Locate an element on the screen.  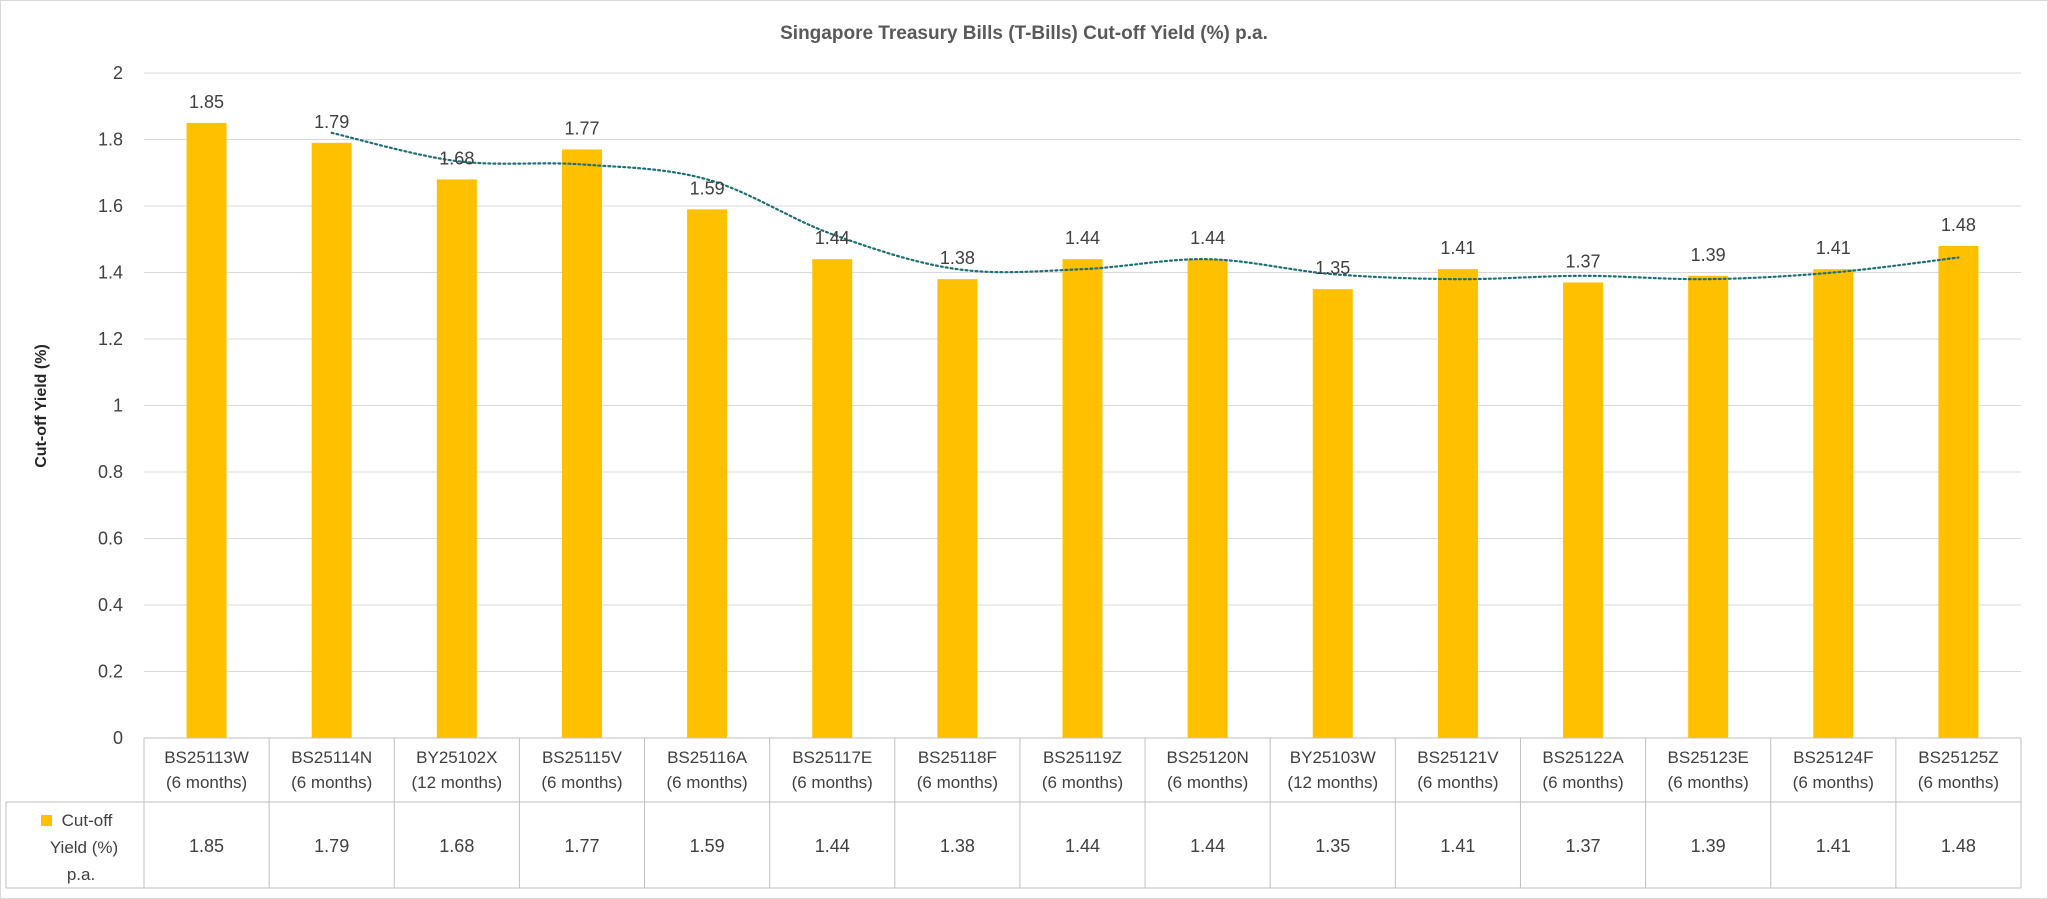
category-label: BS25119Z is located at coordinates (1082, 757).